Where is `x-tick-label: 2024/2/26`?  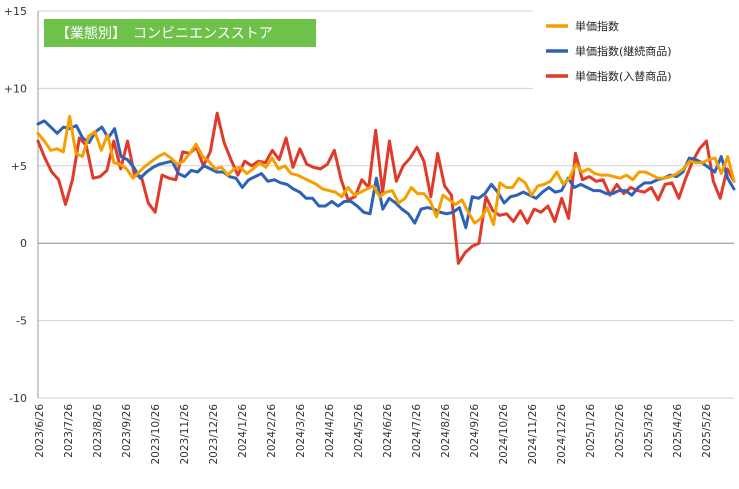
x-tick-label: 2024/2/26 is located at coordinates (272, 431).